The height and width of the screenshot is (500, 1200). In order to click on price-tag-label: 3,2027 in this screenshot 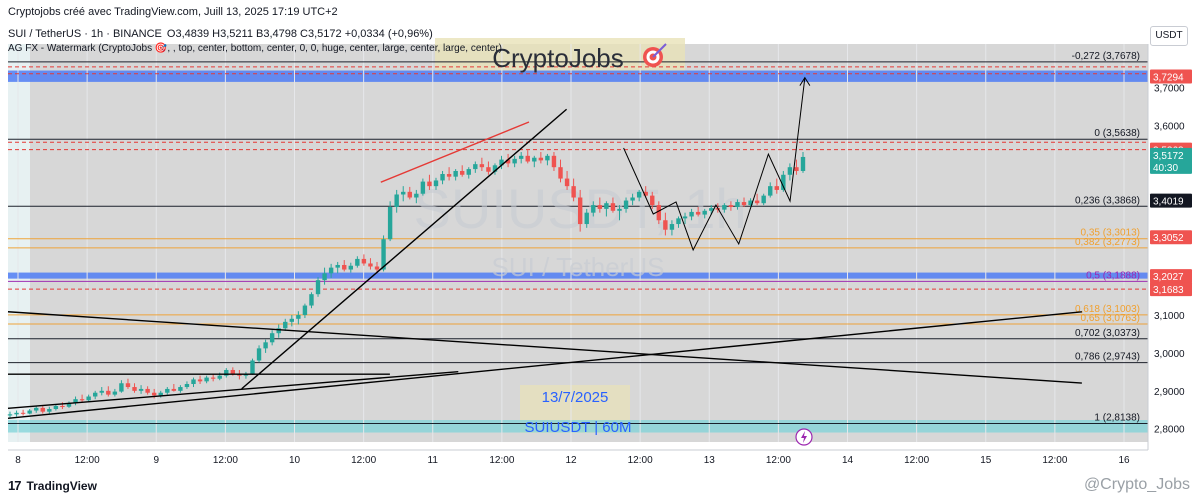, I will do `click(1168, 277)`.